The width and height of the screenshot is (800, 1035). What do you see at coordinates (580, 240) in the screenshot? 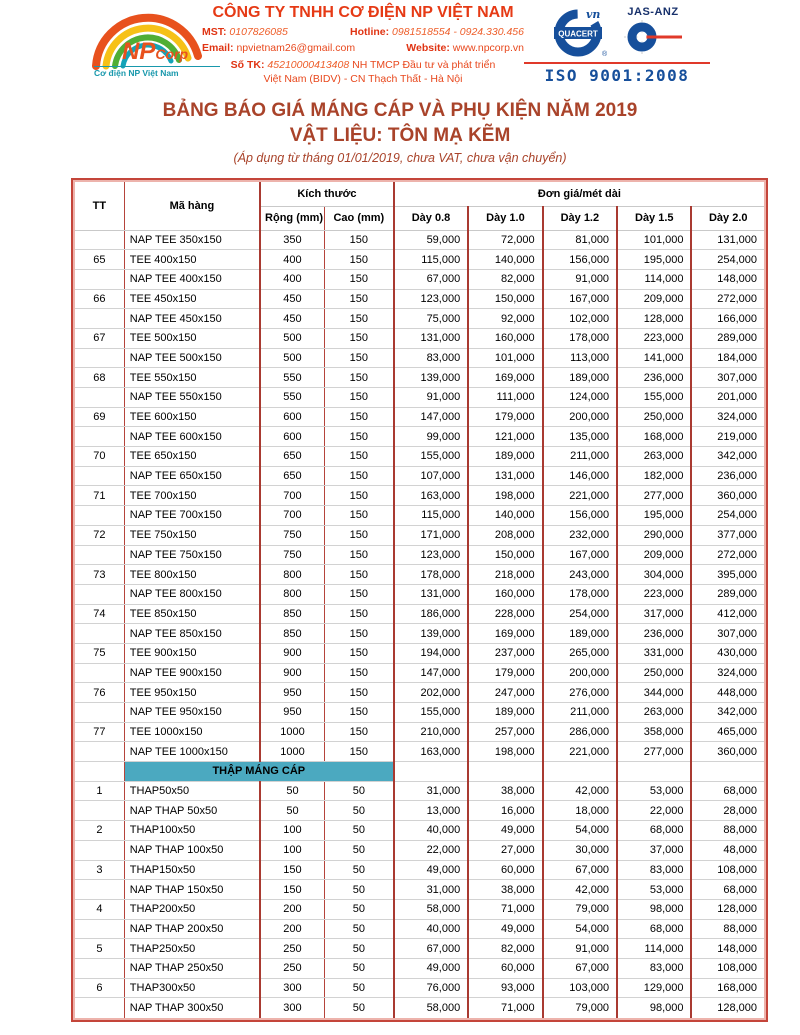
I see `price-cell: 81,000` at bounding box center [580, 240].